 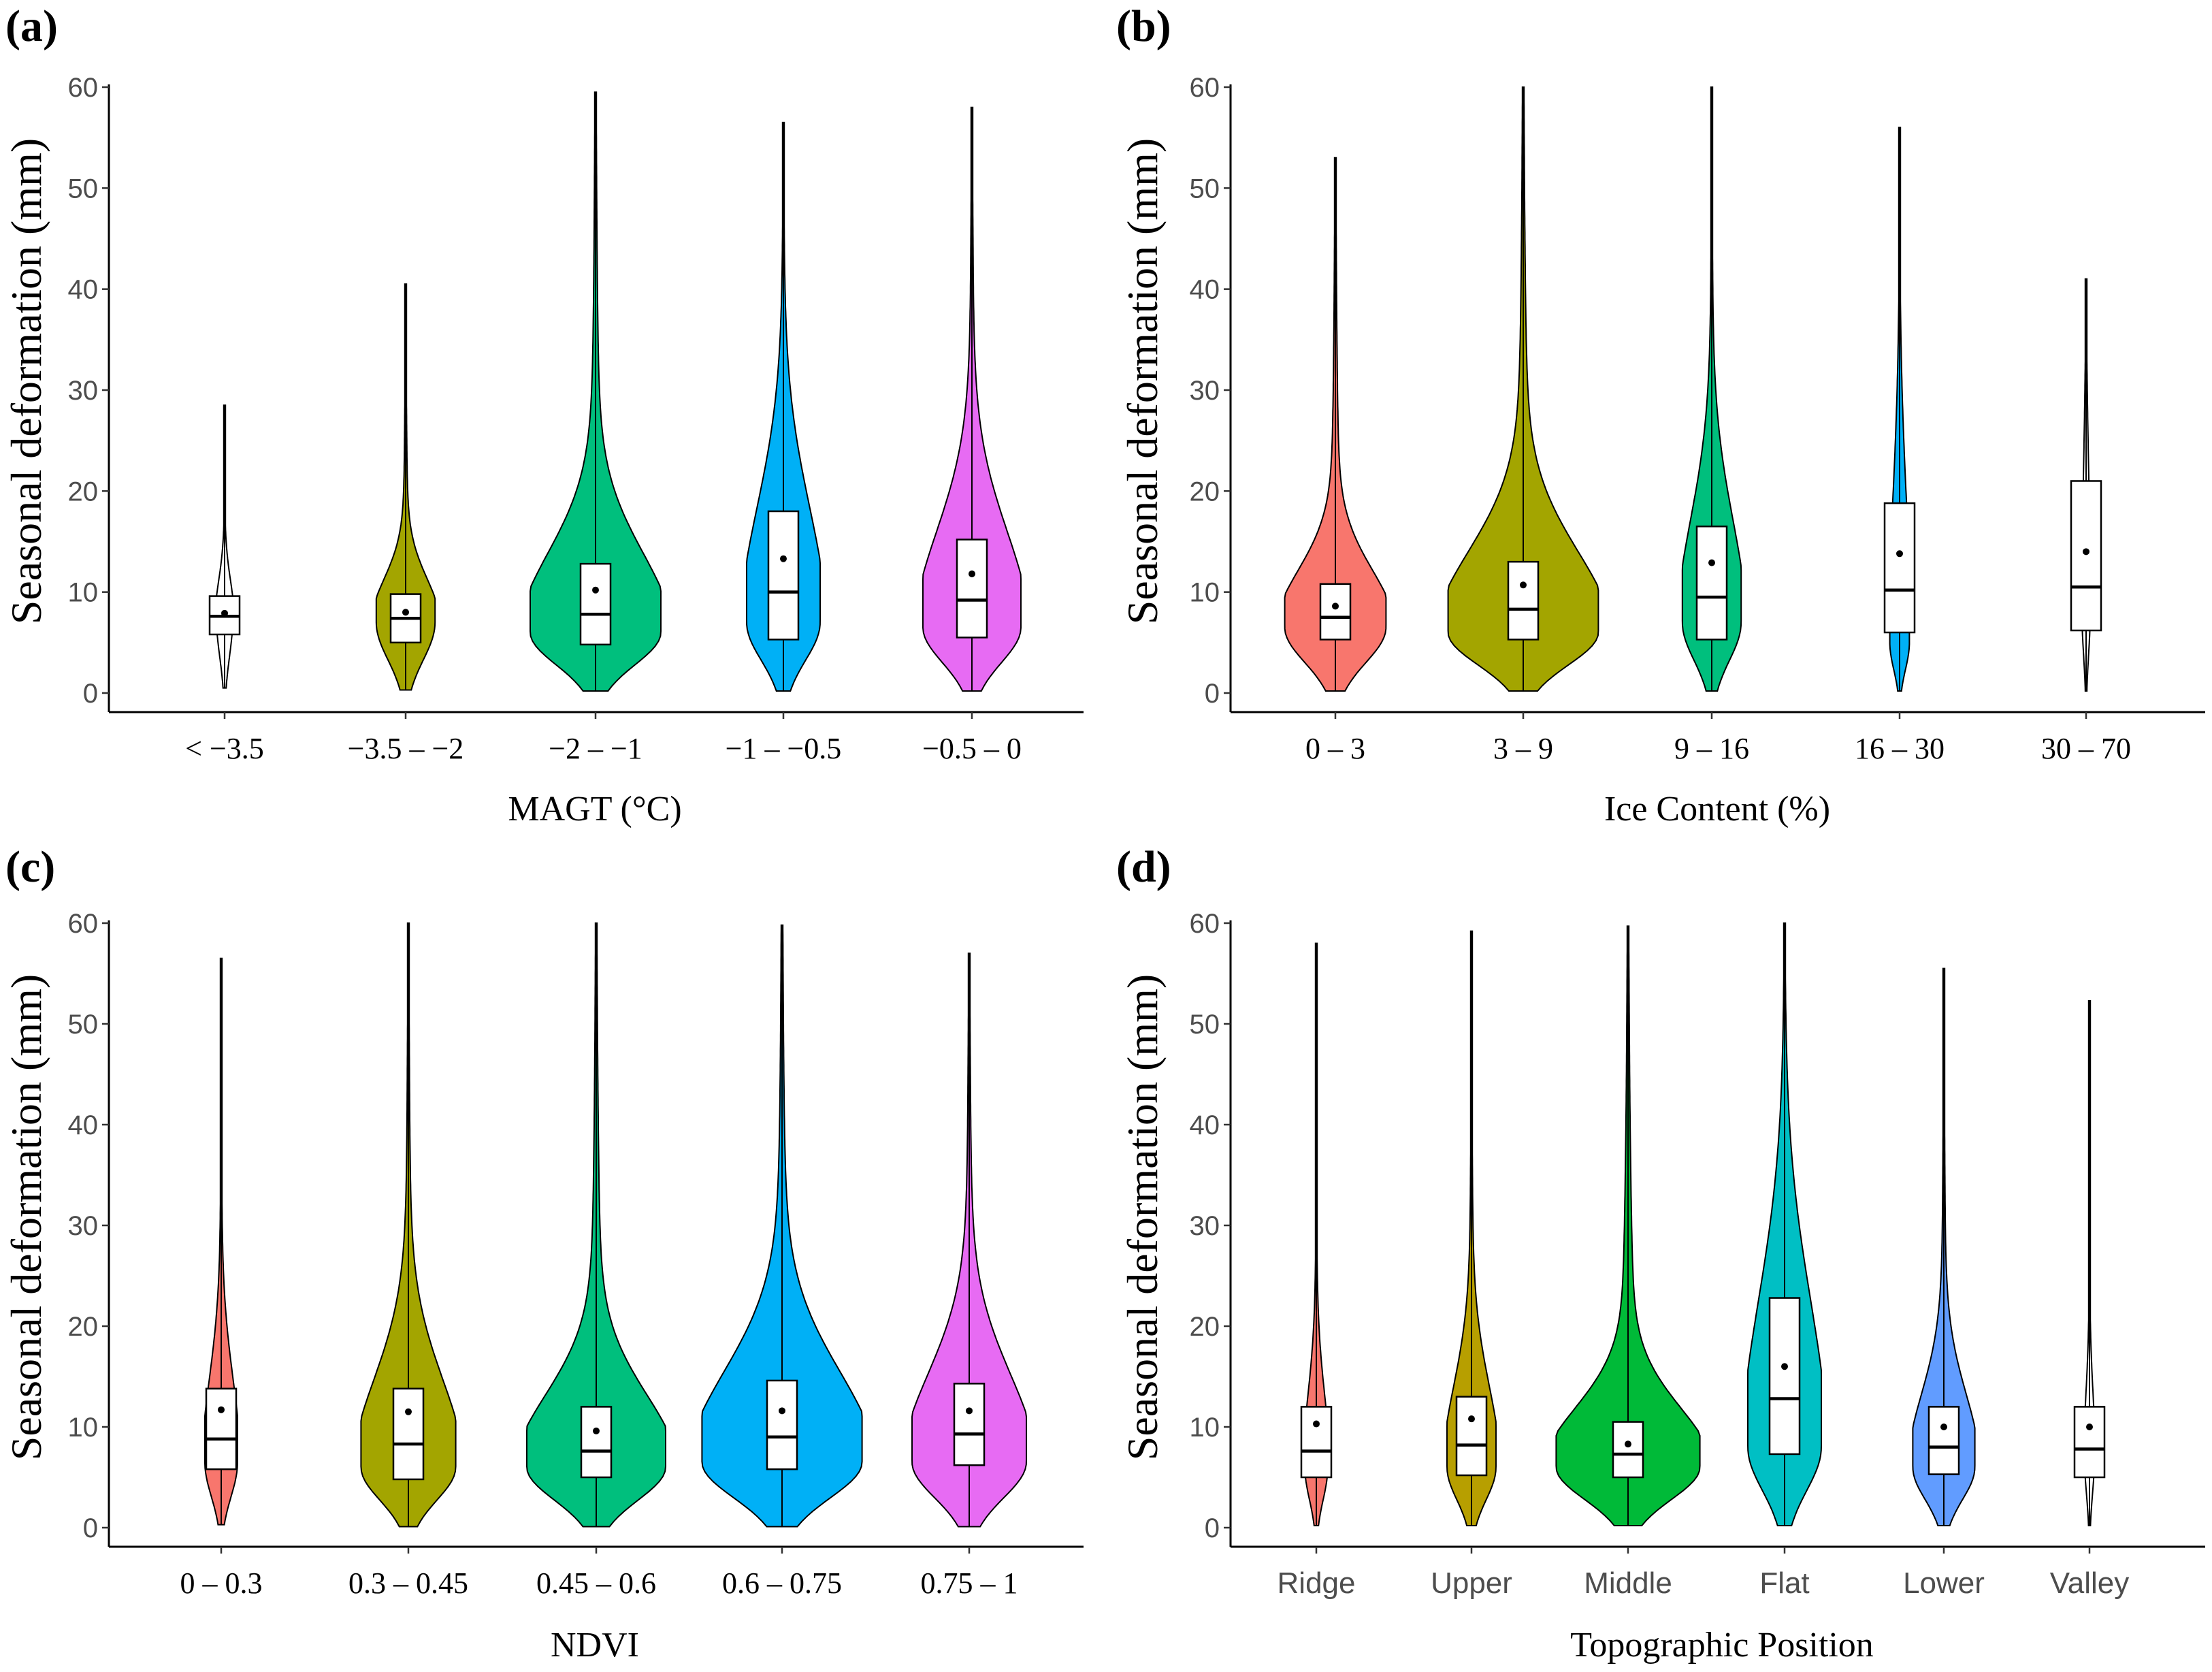 I want to click on x-tick-label: Ridge, so click(x=1317, y=1583).